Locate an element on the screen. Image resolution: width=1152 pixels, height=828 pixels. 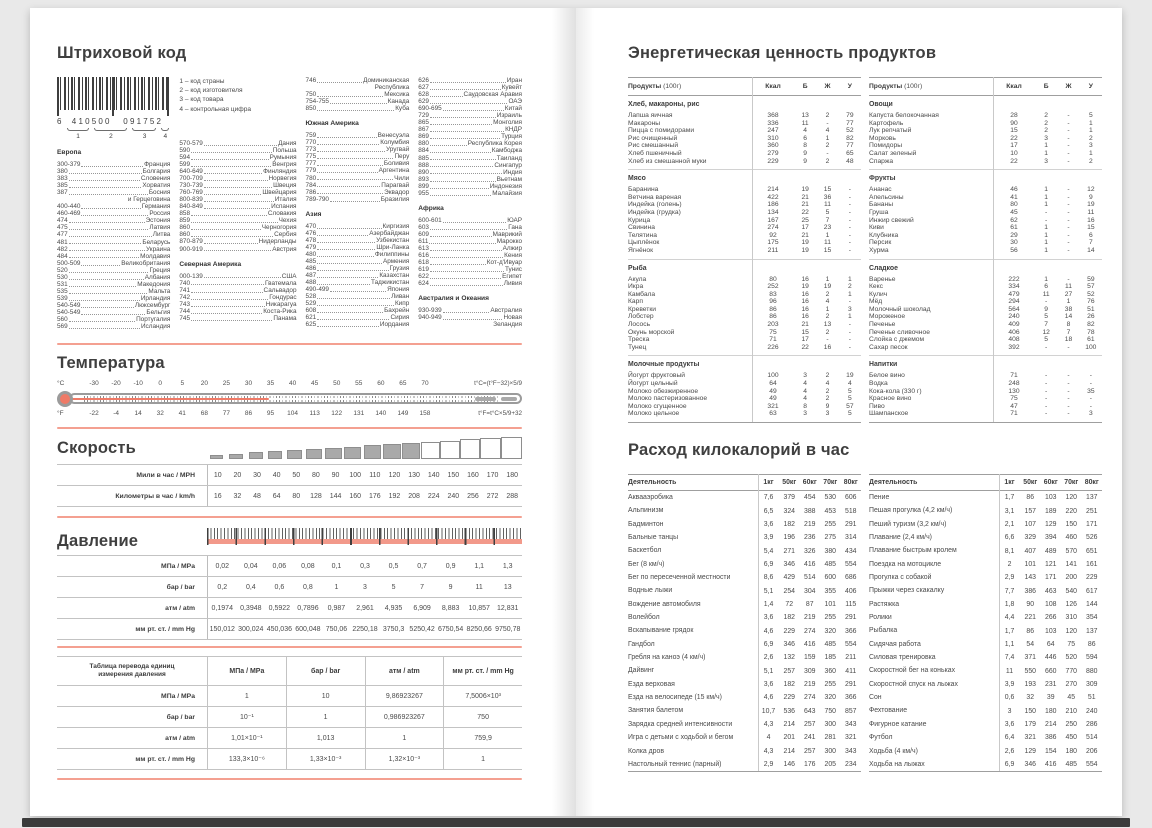
food-row: Ветчина вареная 422 21 36 - is located at coordinates (744, 198).